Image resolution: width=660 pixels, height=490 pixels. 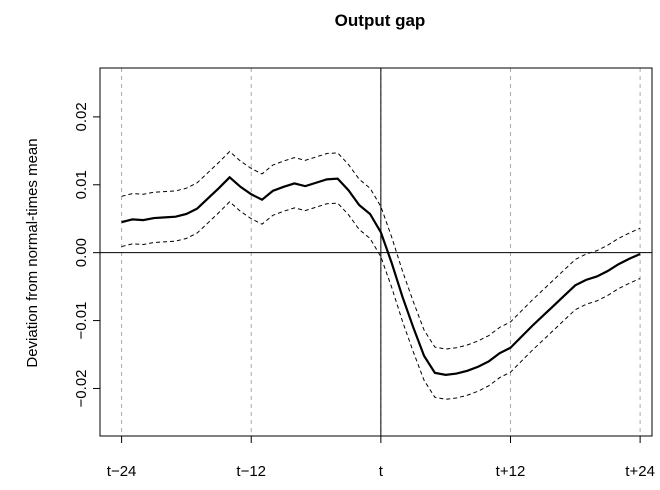 What do you see at coordinates (511, 471) in the screenshot?
I see `x-tick-label: t+12` at bounding box center [511, 471].